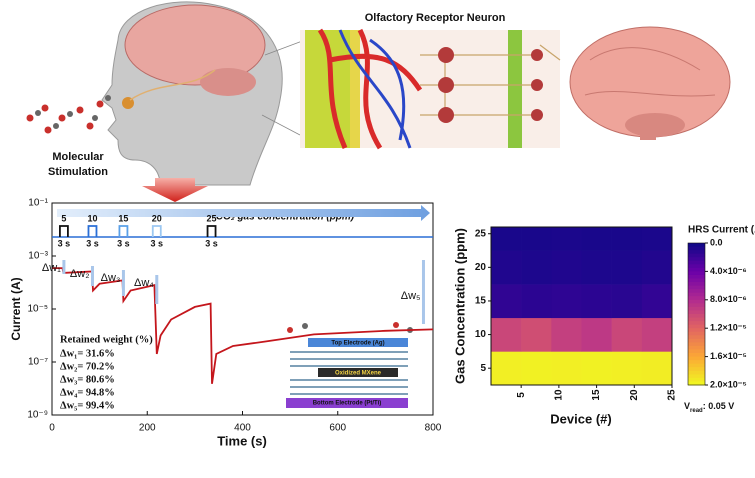  What do you see at coordinates (634, 395) in the screenshot?
I see `x-tick-label: 20` at bounding box center [634, 395].